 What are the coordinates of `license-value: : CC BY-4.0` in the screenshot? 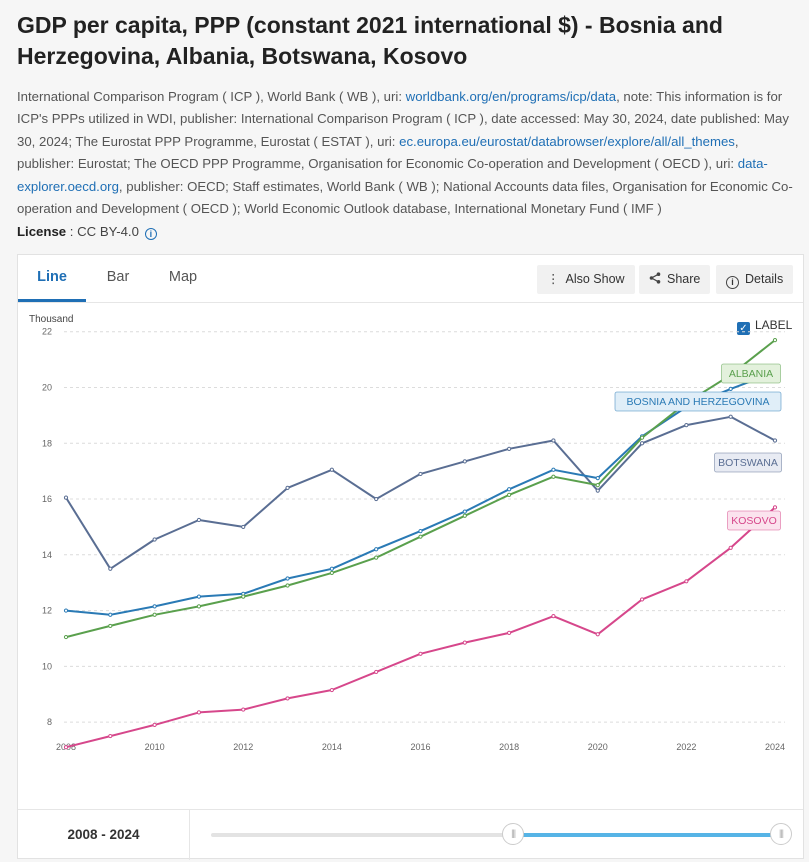 It's located at (102, 231).